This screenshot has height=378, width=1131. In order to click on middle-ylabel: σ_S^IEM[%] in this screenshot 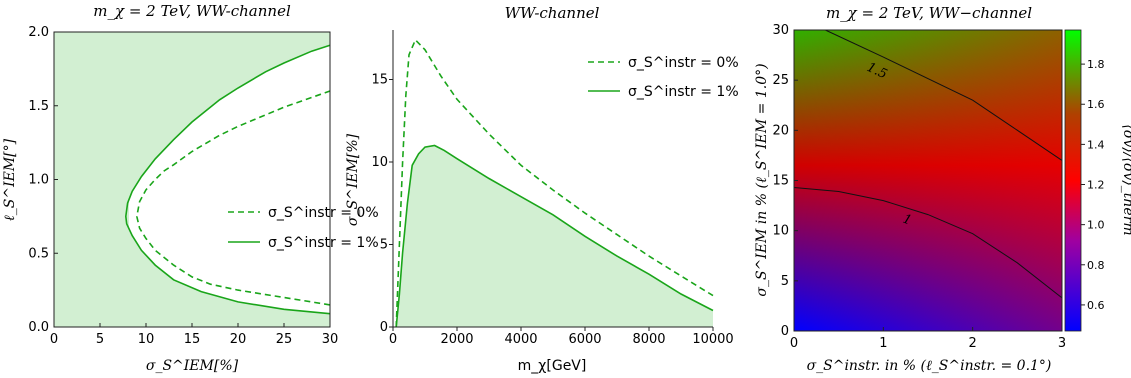, I will do `click(353, 179)`.